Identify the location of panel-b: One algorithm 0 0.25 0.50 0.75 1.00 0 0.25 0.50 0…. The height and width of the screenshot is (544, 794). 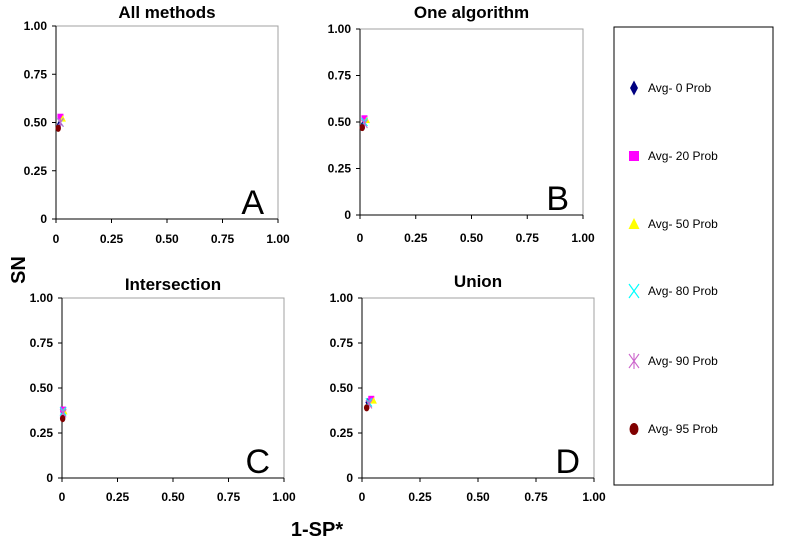
(461, 124).